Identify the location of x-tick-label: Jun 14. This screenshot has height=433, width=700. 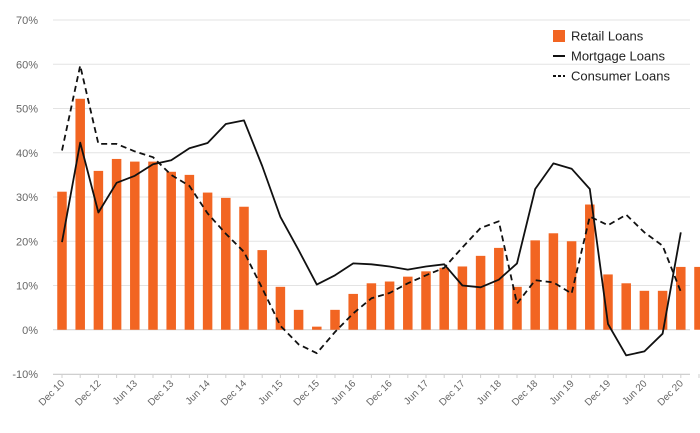
(198, 392).